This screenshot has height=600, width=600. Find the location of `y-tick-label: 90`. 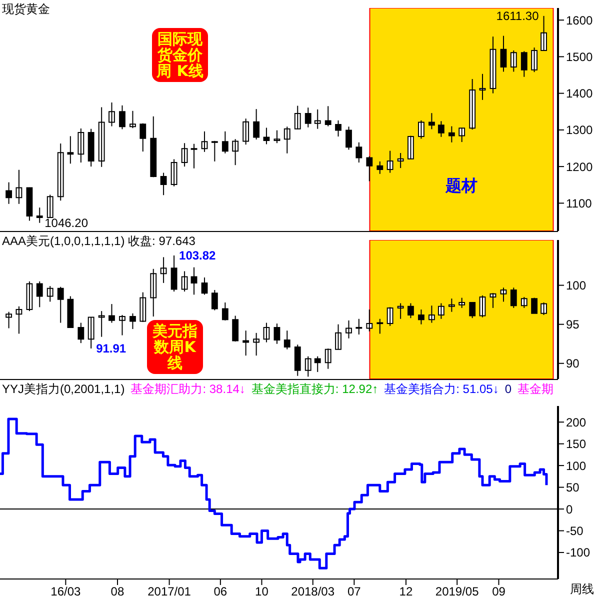

y-tick-label: 90 is located at coordinates (573, 363).